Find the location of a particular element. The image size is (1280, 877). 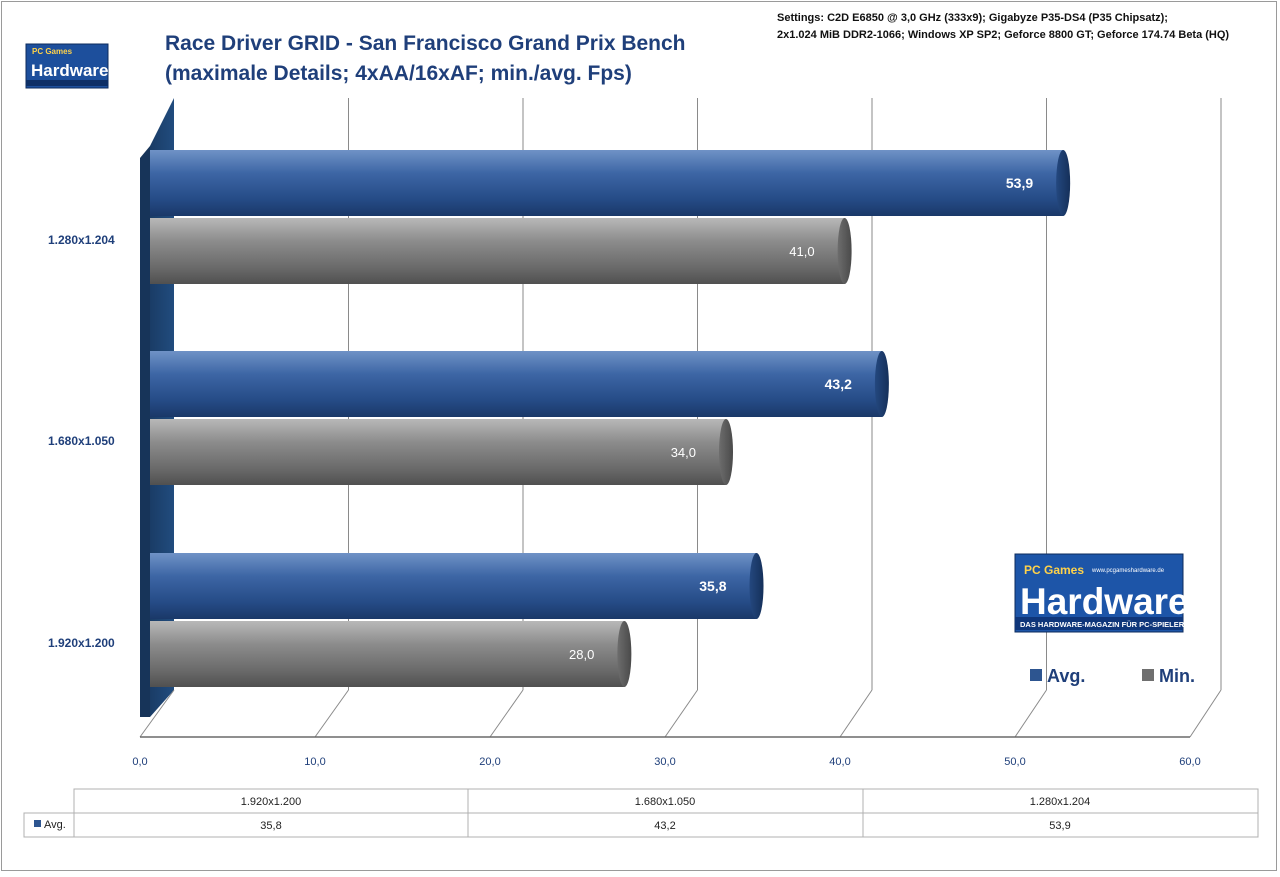

table-header-2: 1.680x1.050 is located at coordinates (665, 802).